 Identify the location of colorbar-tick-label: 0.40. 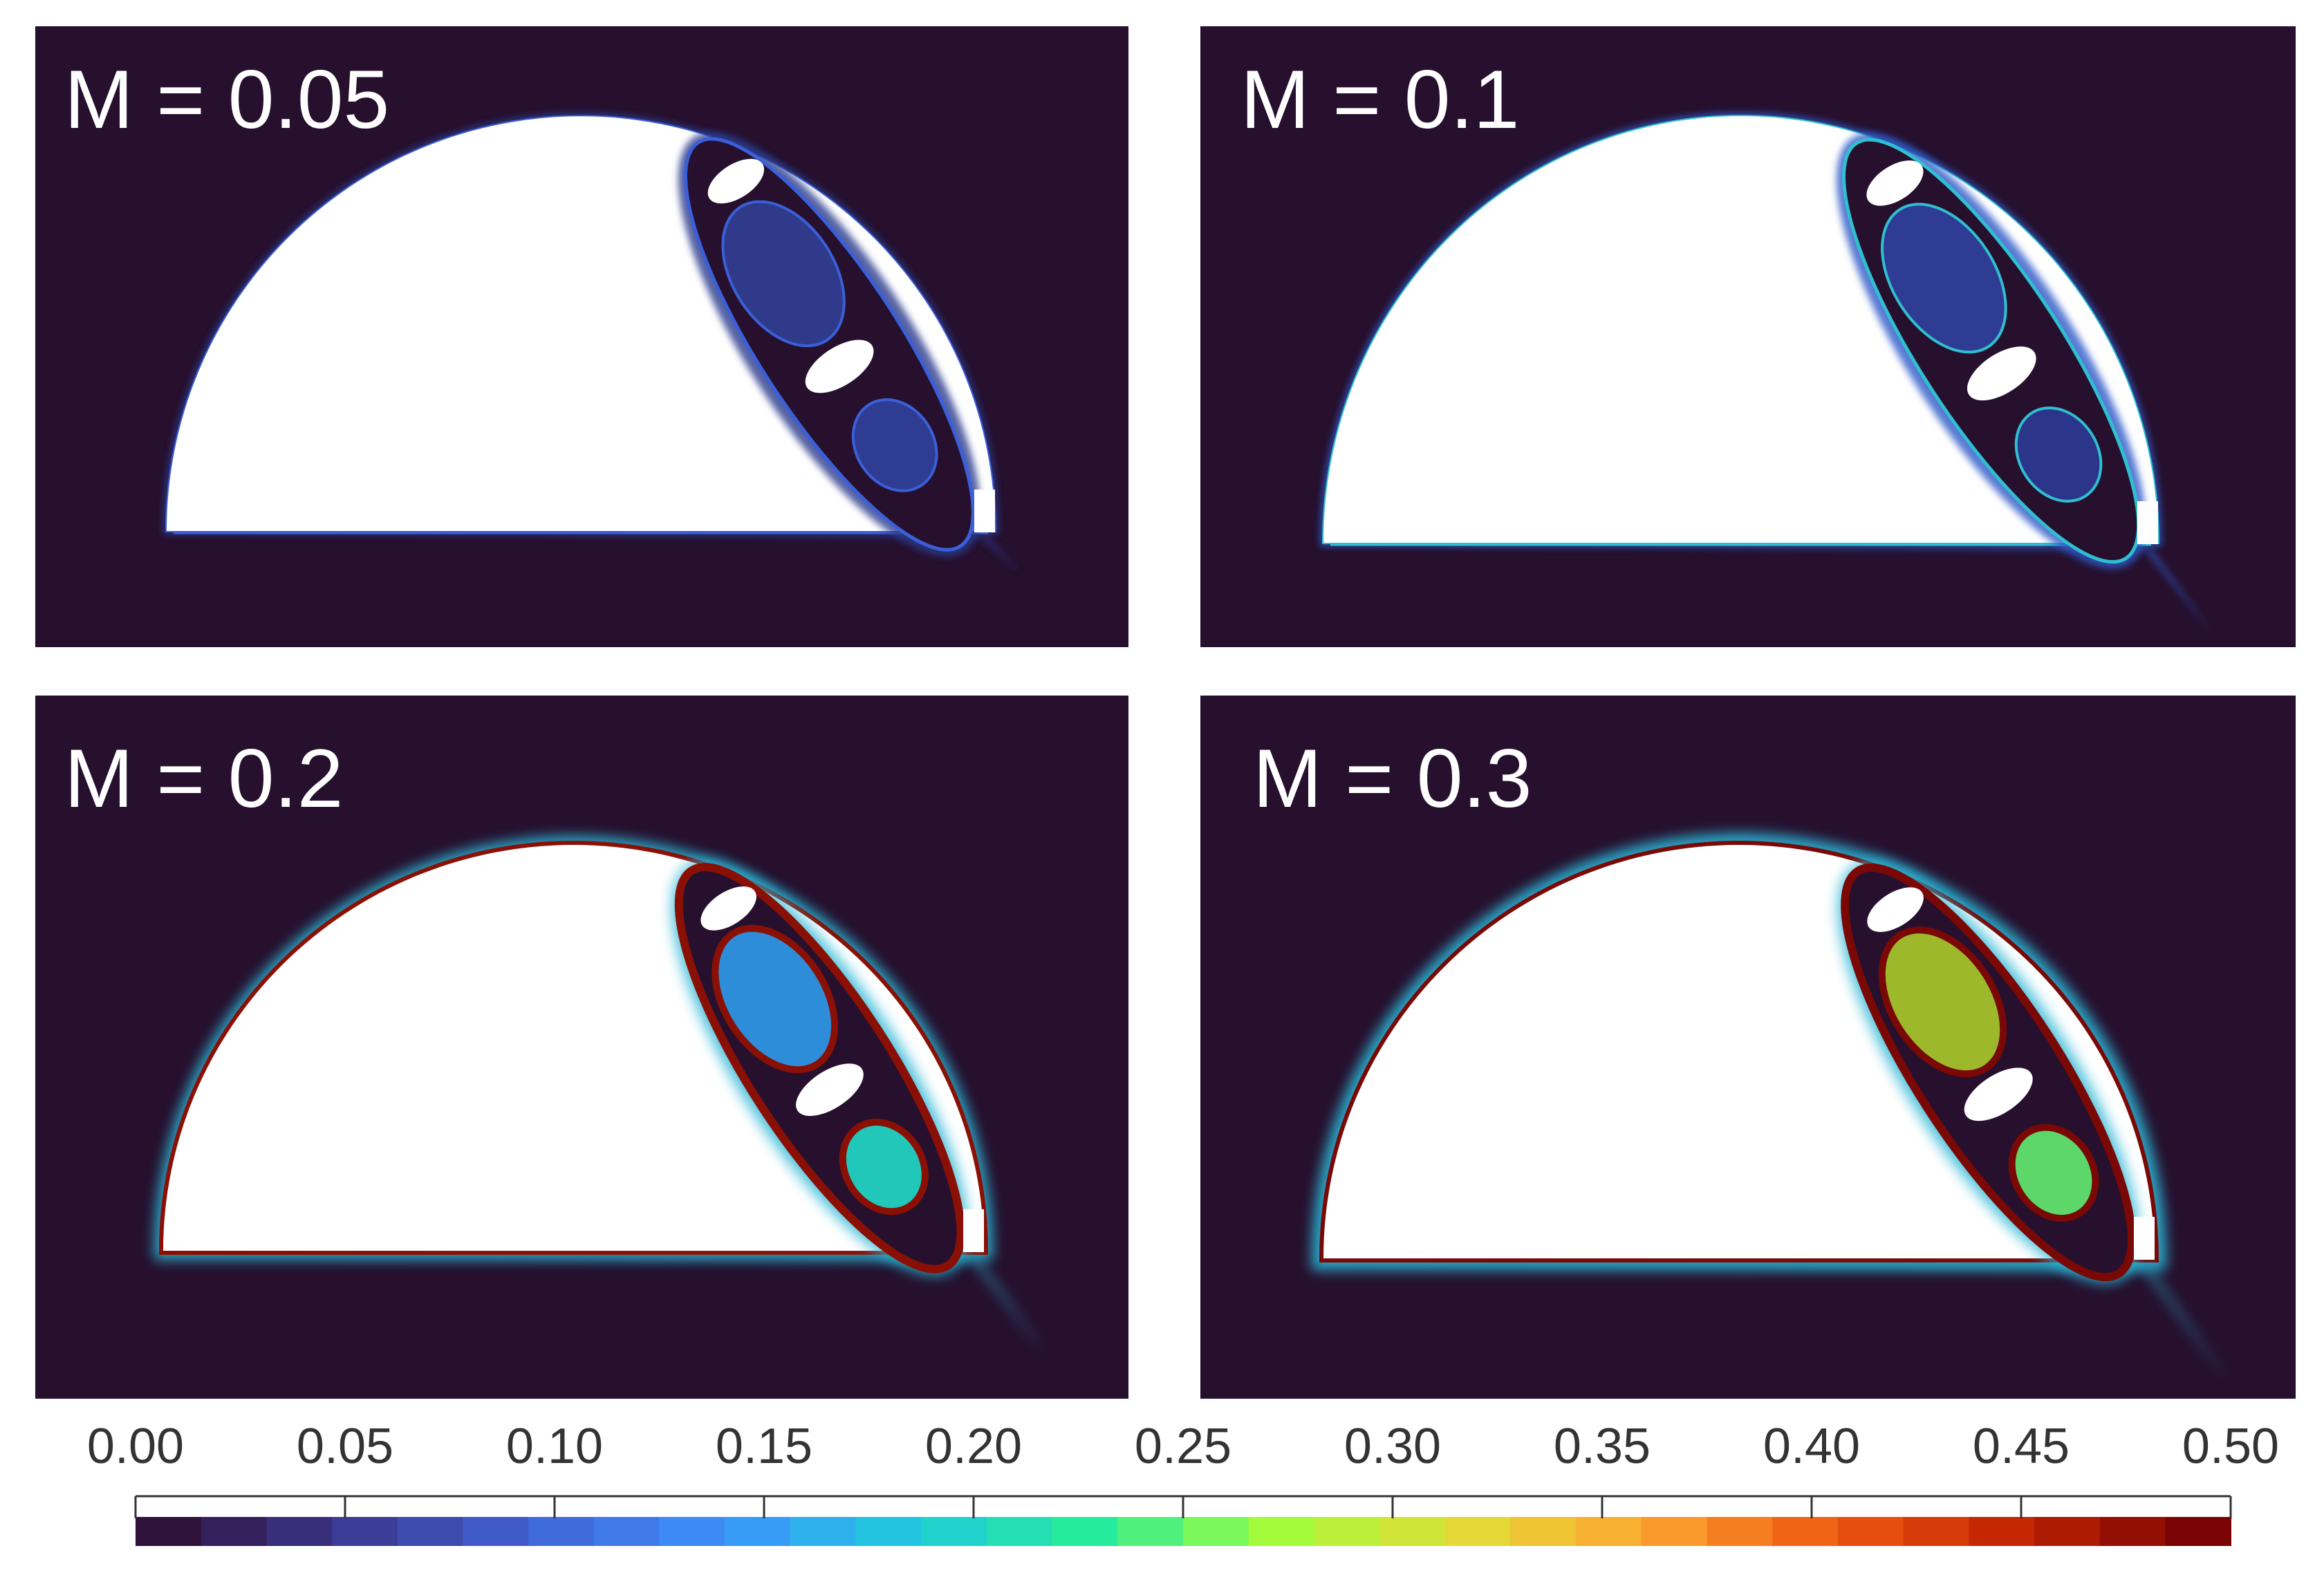
(1811, 1449).